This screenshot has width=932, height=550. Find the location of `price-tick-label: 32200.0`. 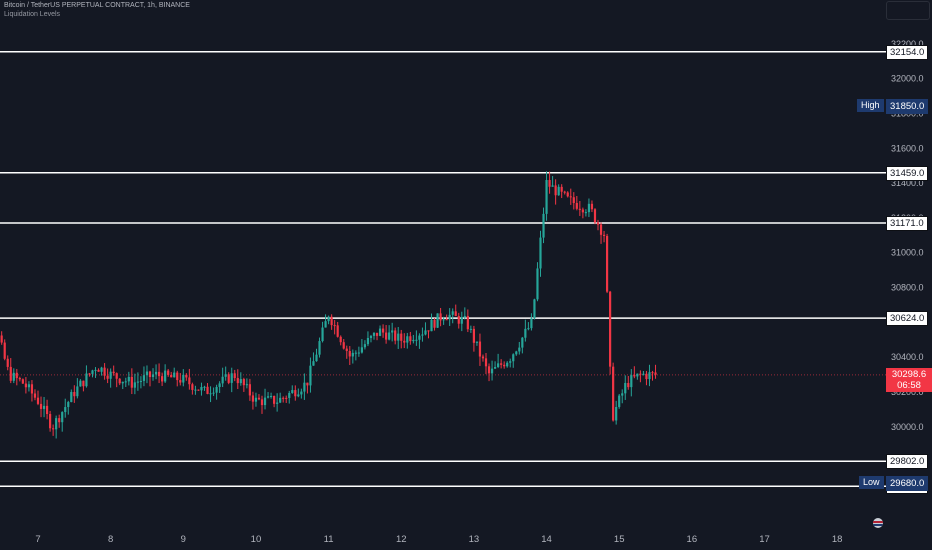

price-tick-label: 32200.0 is located at coordinates (907, 44).